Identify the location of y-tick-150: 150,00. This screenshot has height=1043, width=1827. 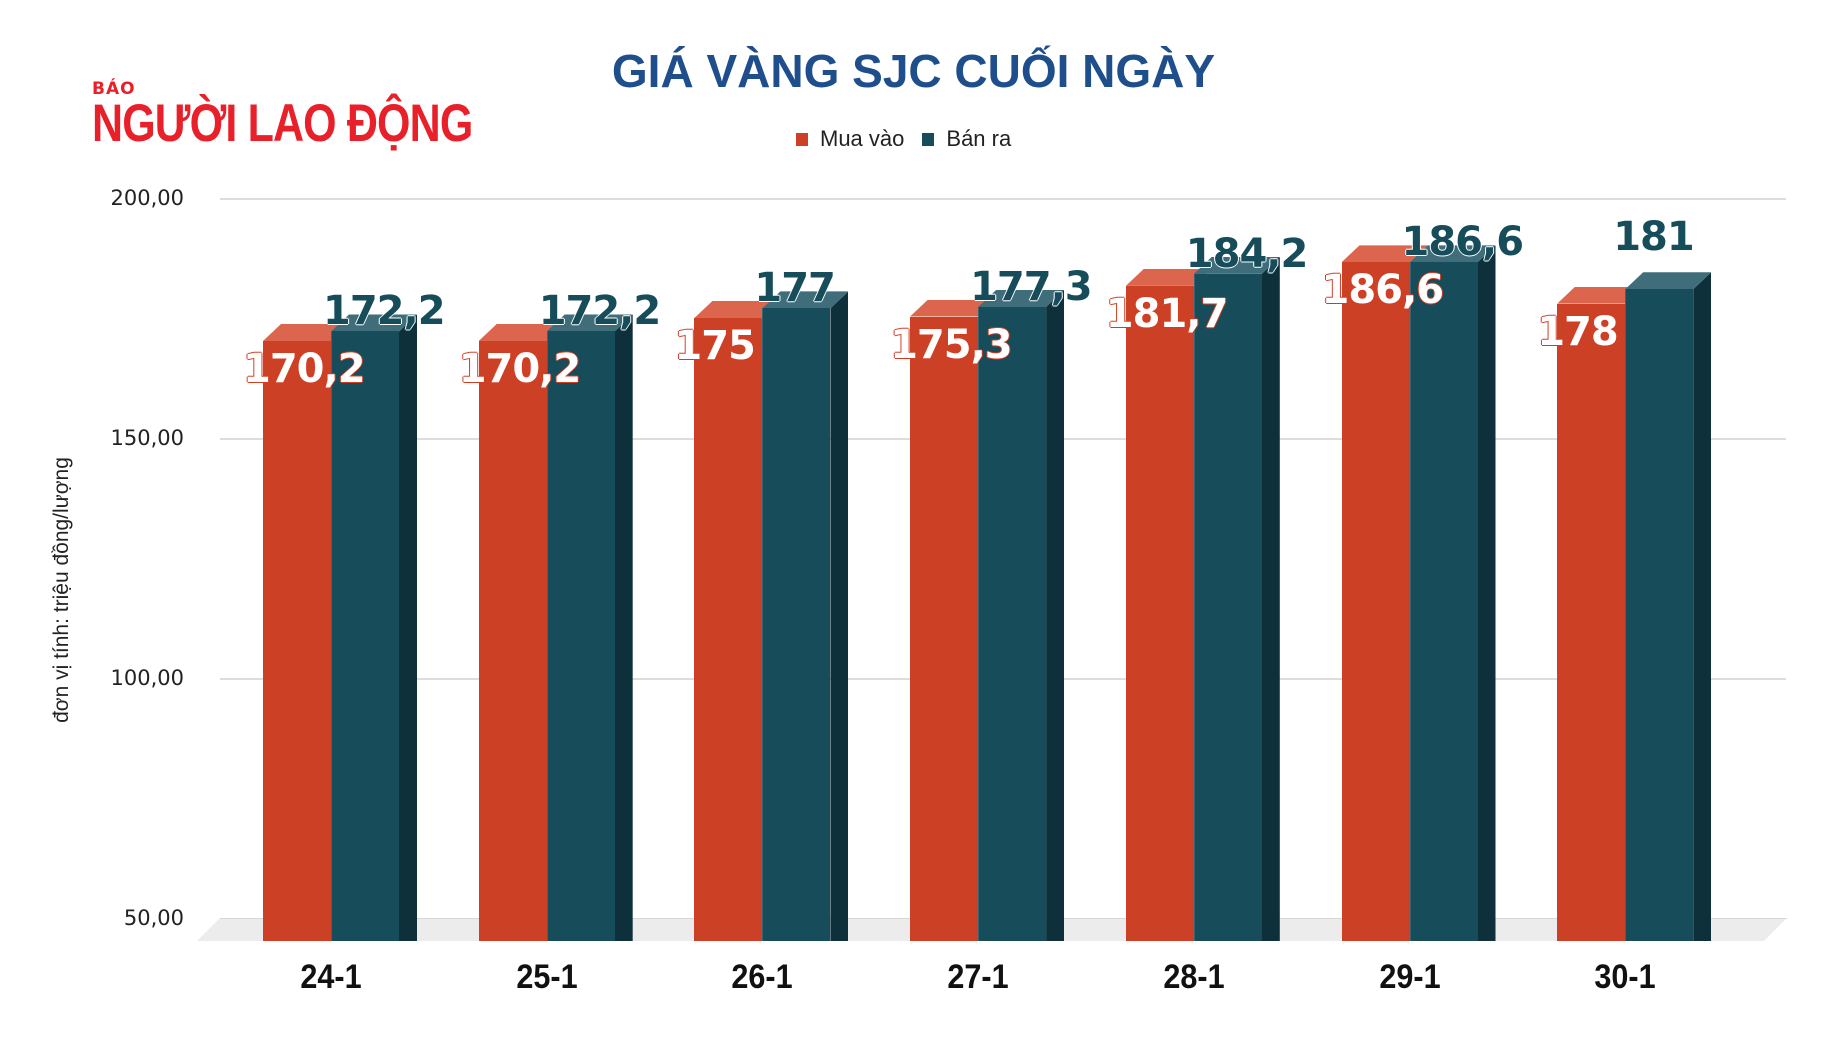
(147, 438).